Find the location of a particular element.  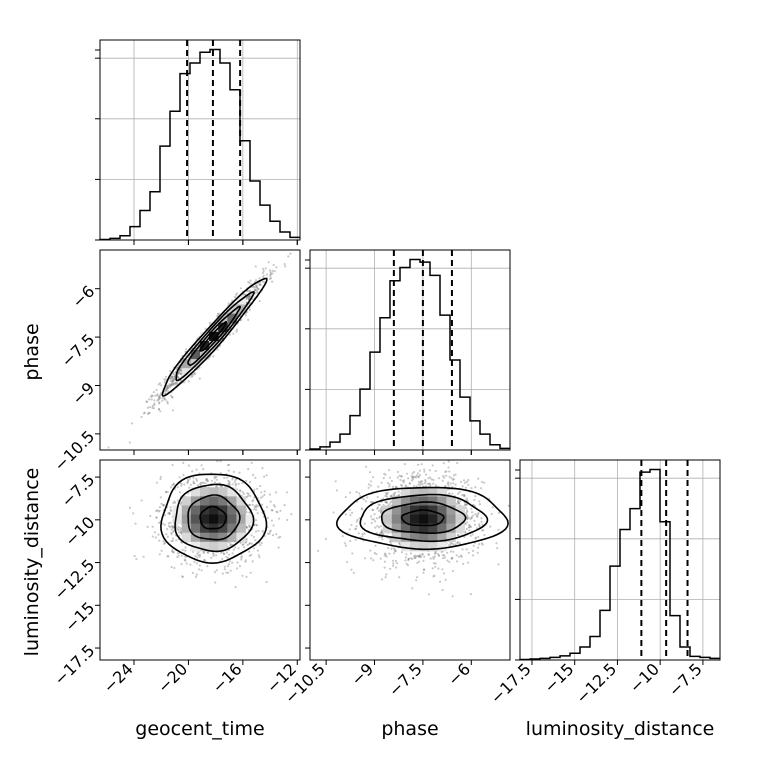

x-axis-label-phase: phase is located at coordinates (409, 729).